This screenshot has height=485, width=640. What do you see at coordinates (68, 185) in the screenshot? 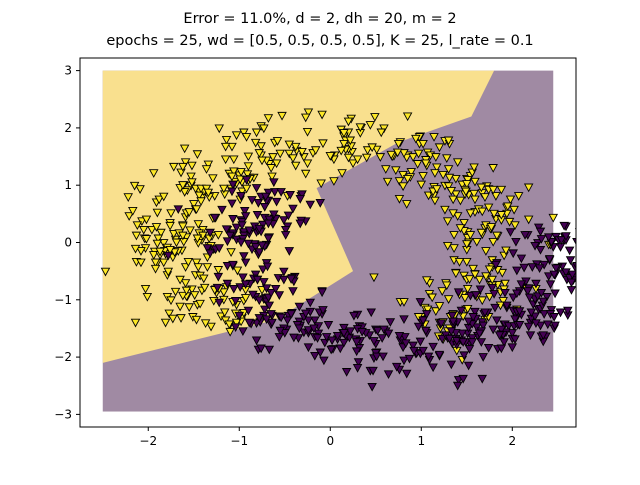
I see `y-tick-label: 1` at bounding box center [68, 185].